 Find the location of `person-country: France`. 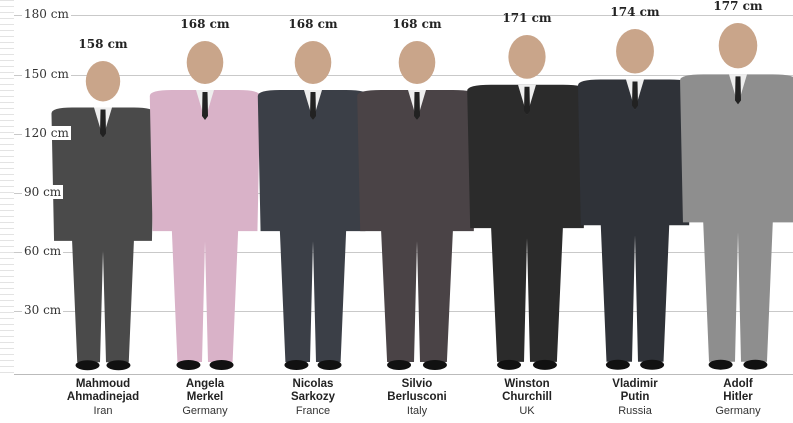

person-country: France is located at coordinates (313, 411).